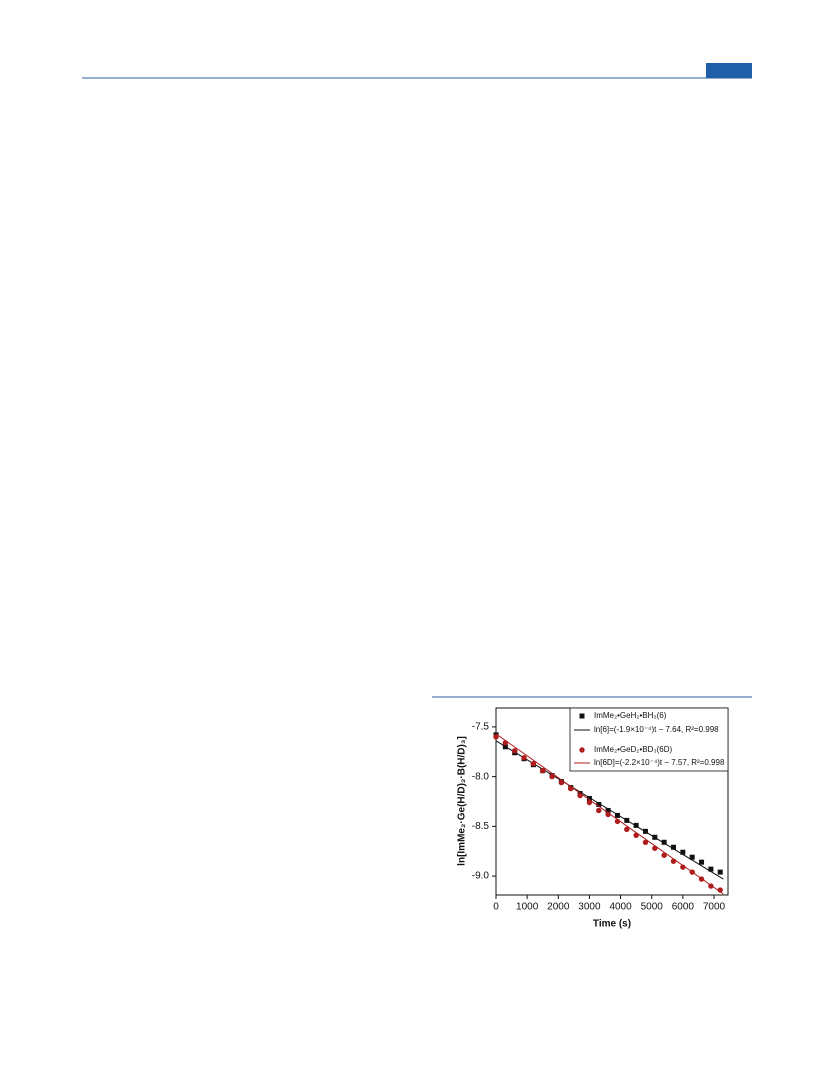  I want to click on y-tick-label: -7.5, so click(481, 727).